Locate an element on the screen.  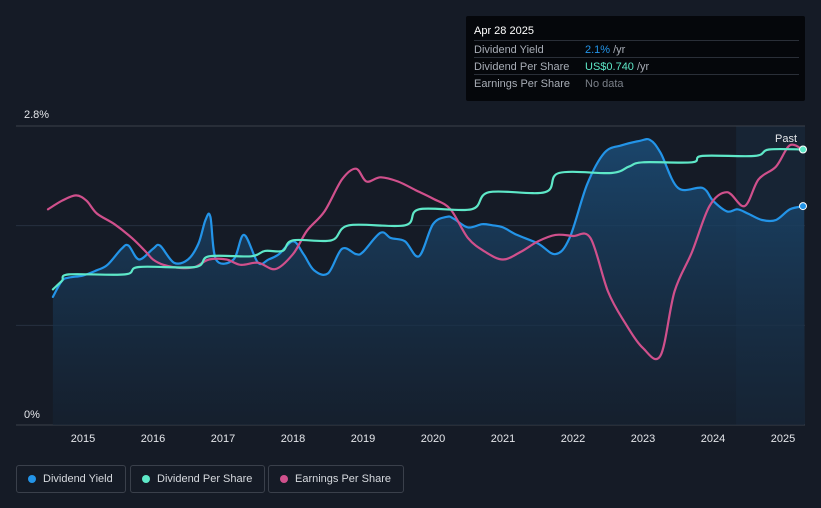
tooltip-row-earnings-per-share: Earnings Per Share No data is located at coordinates (636, 83).